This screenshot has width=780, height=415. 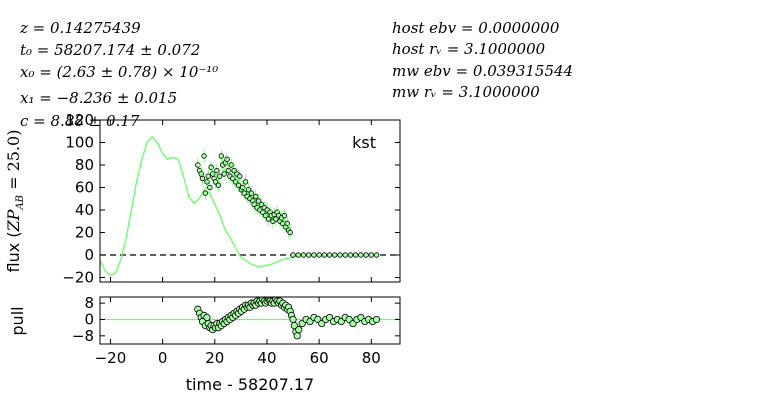 I want to click on pull-panel-plot-area, so click(x=250, y=318).